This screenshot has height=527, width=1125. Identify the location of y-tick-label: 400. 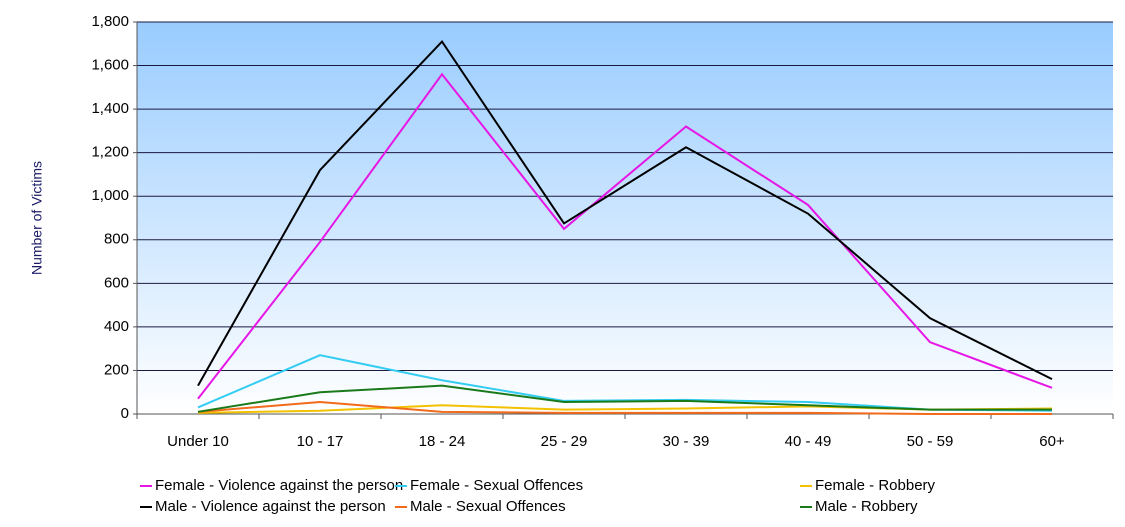
(116, 326).